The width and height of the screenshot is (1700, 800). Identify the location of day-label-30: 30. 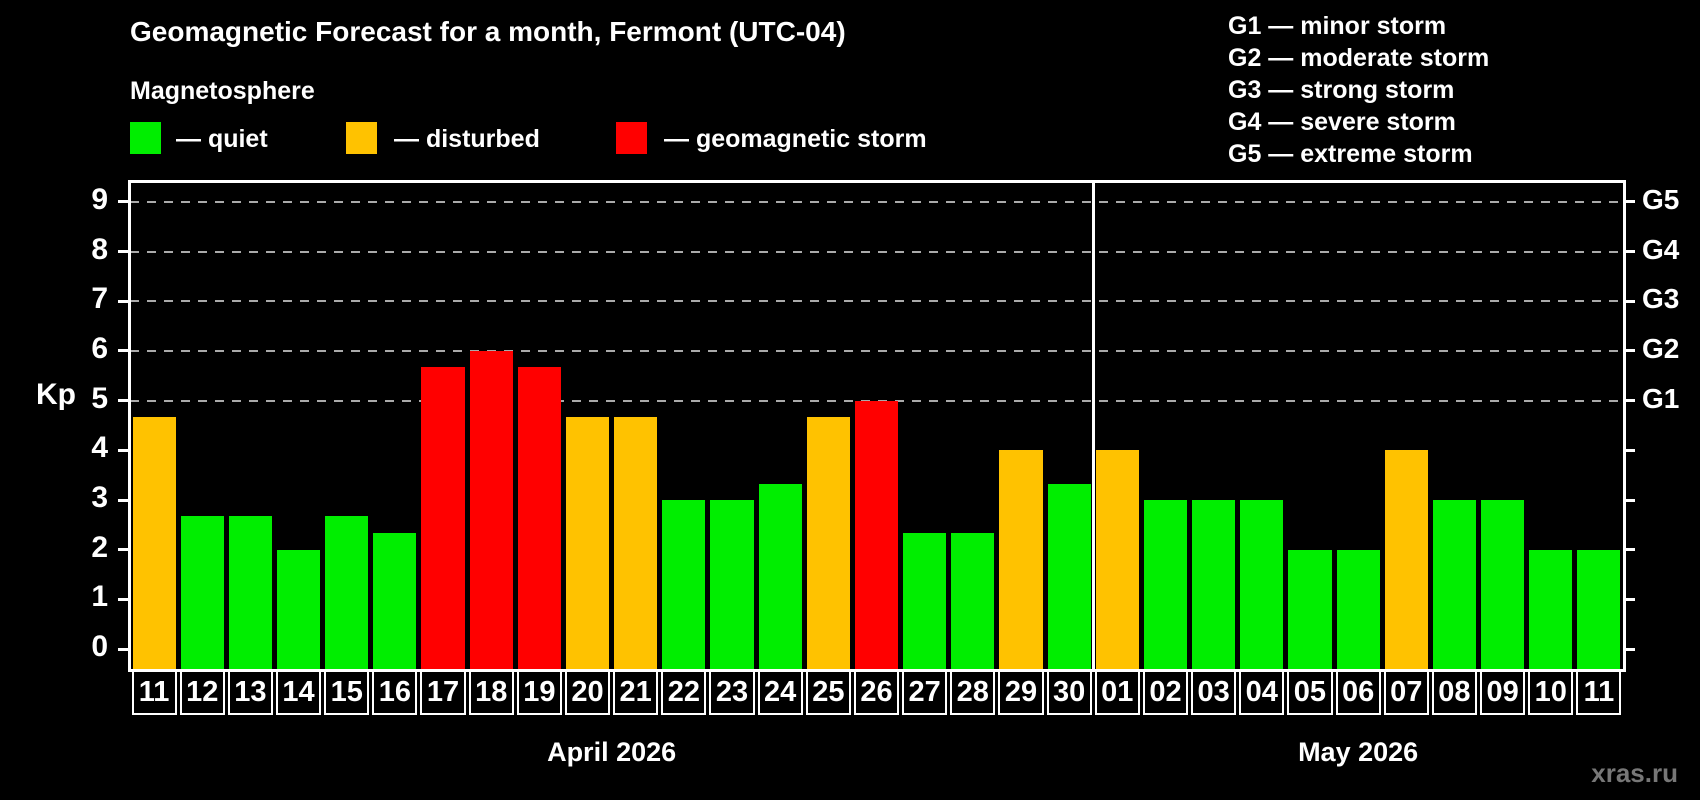
(1069, 692).